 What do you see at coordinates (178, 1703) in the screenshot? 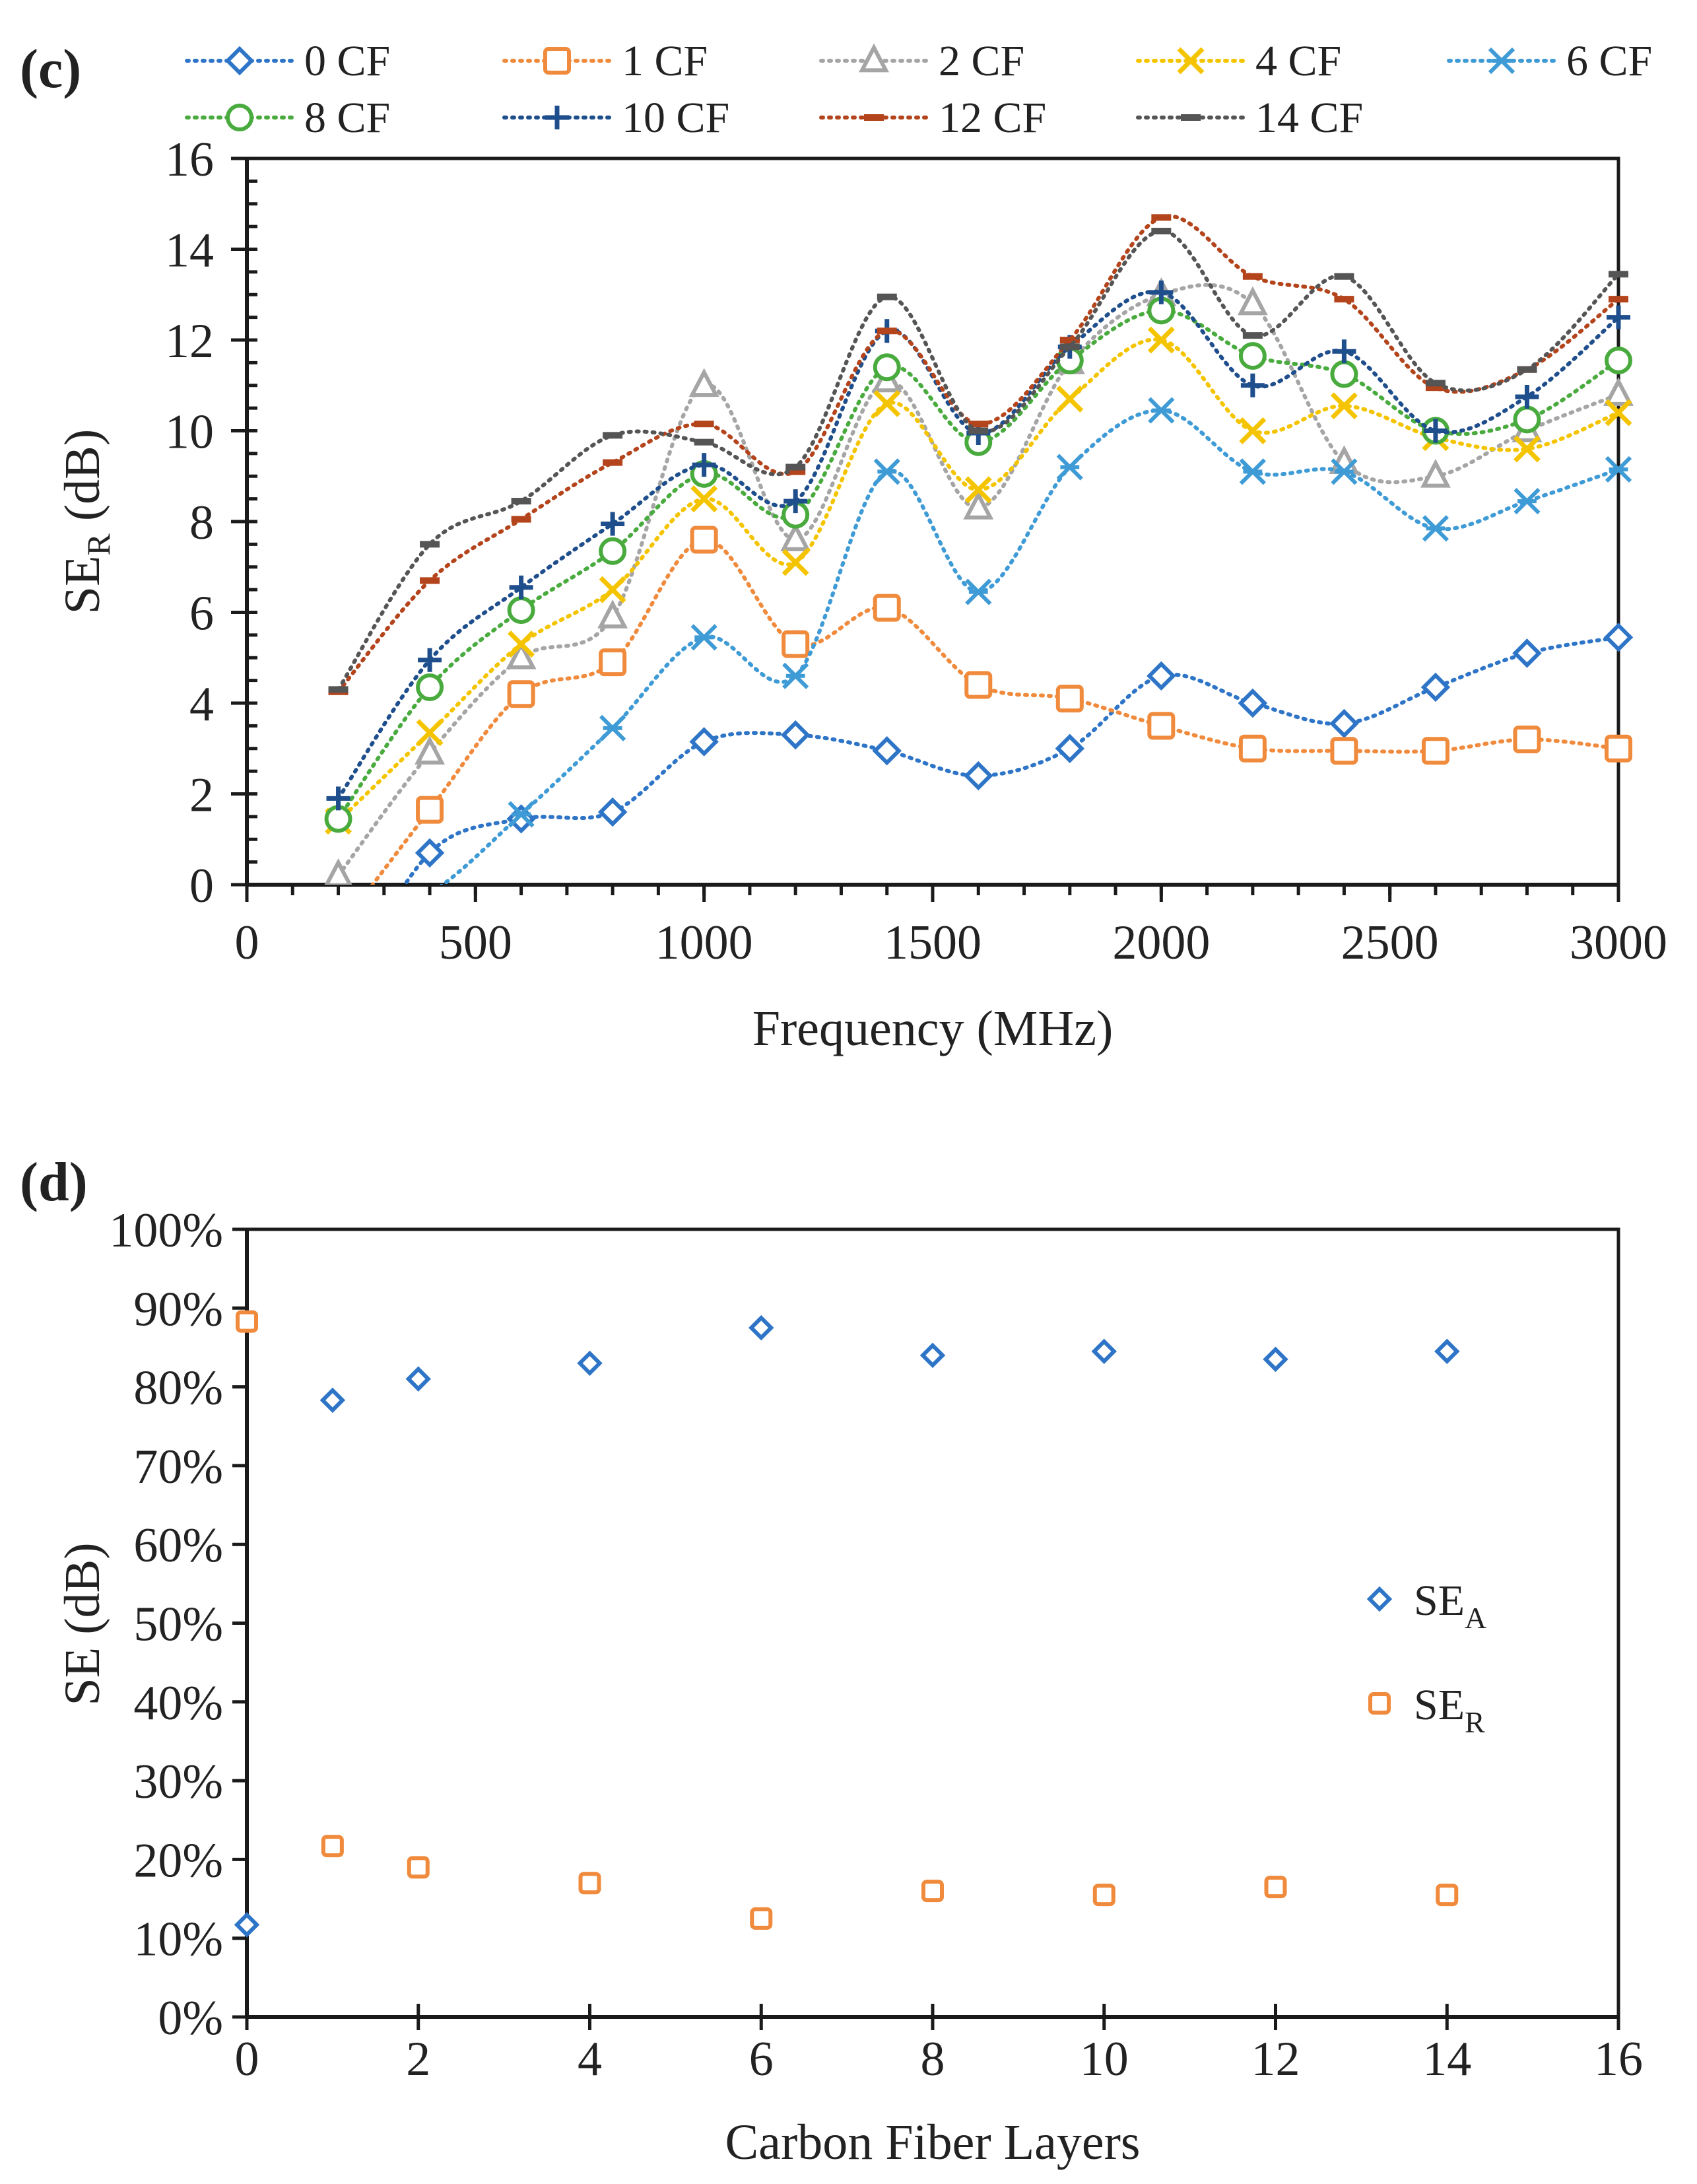
I see `panel-d-y-tick-label: 40%` at bounding box center [178, 1703].